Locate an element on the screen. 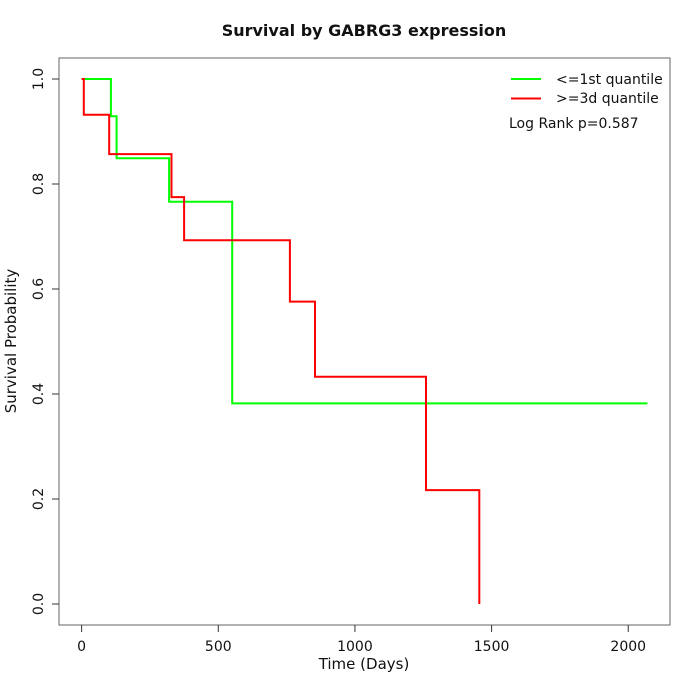  y-tick-label: 0.2 is located at coordinates (39, 499).